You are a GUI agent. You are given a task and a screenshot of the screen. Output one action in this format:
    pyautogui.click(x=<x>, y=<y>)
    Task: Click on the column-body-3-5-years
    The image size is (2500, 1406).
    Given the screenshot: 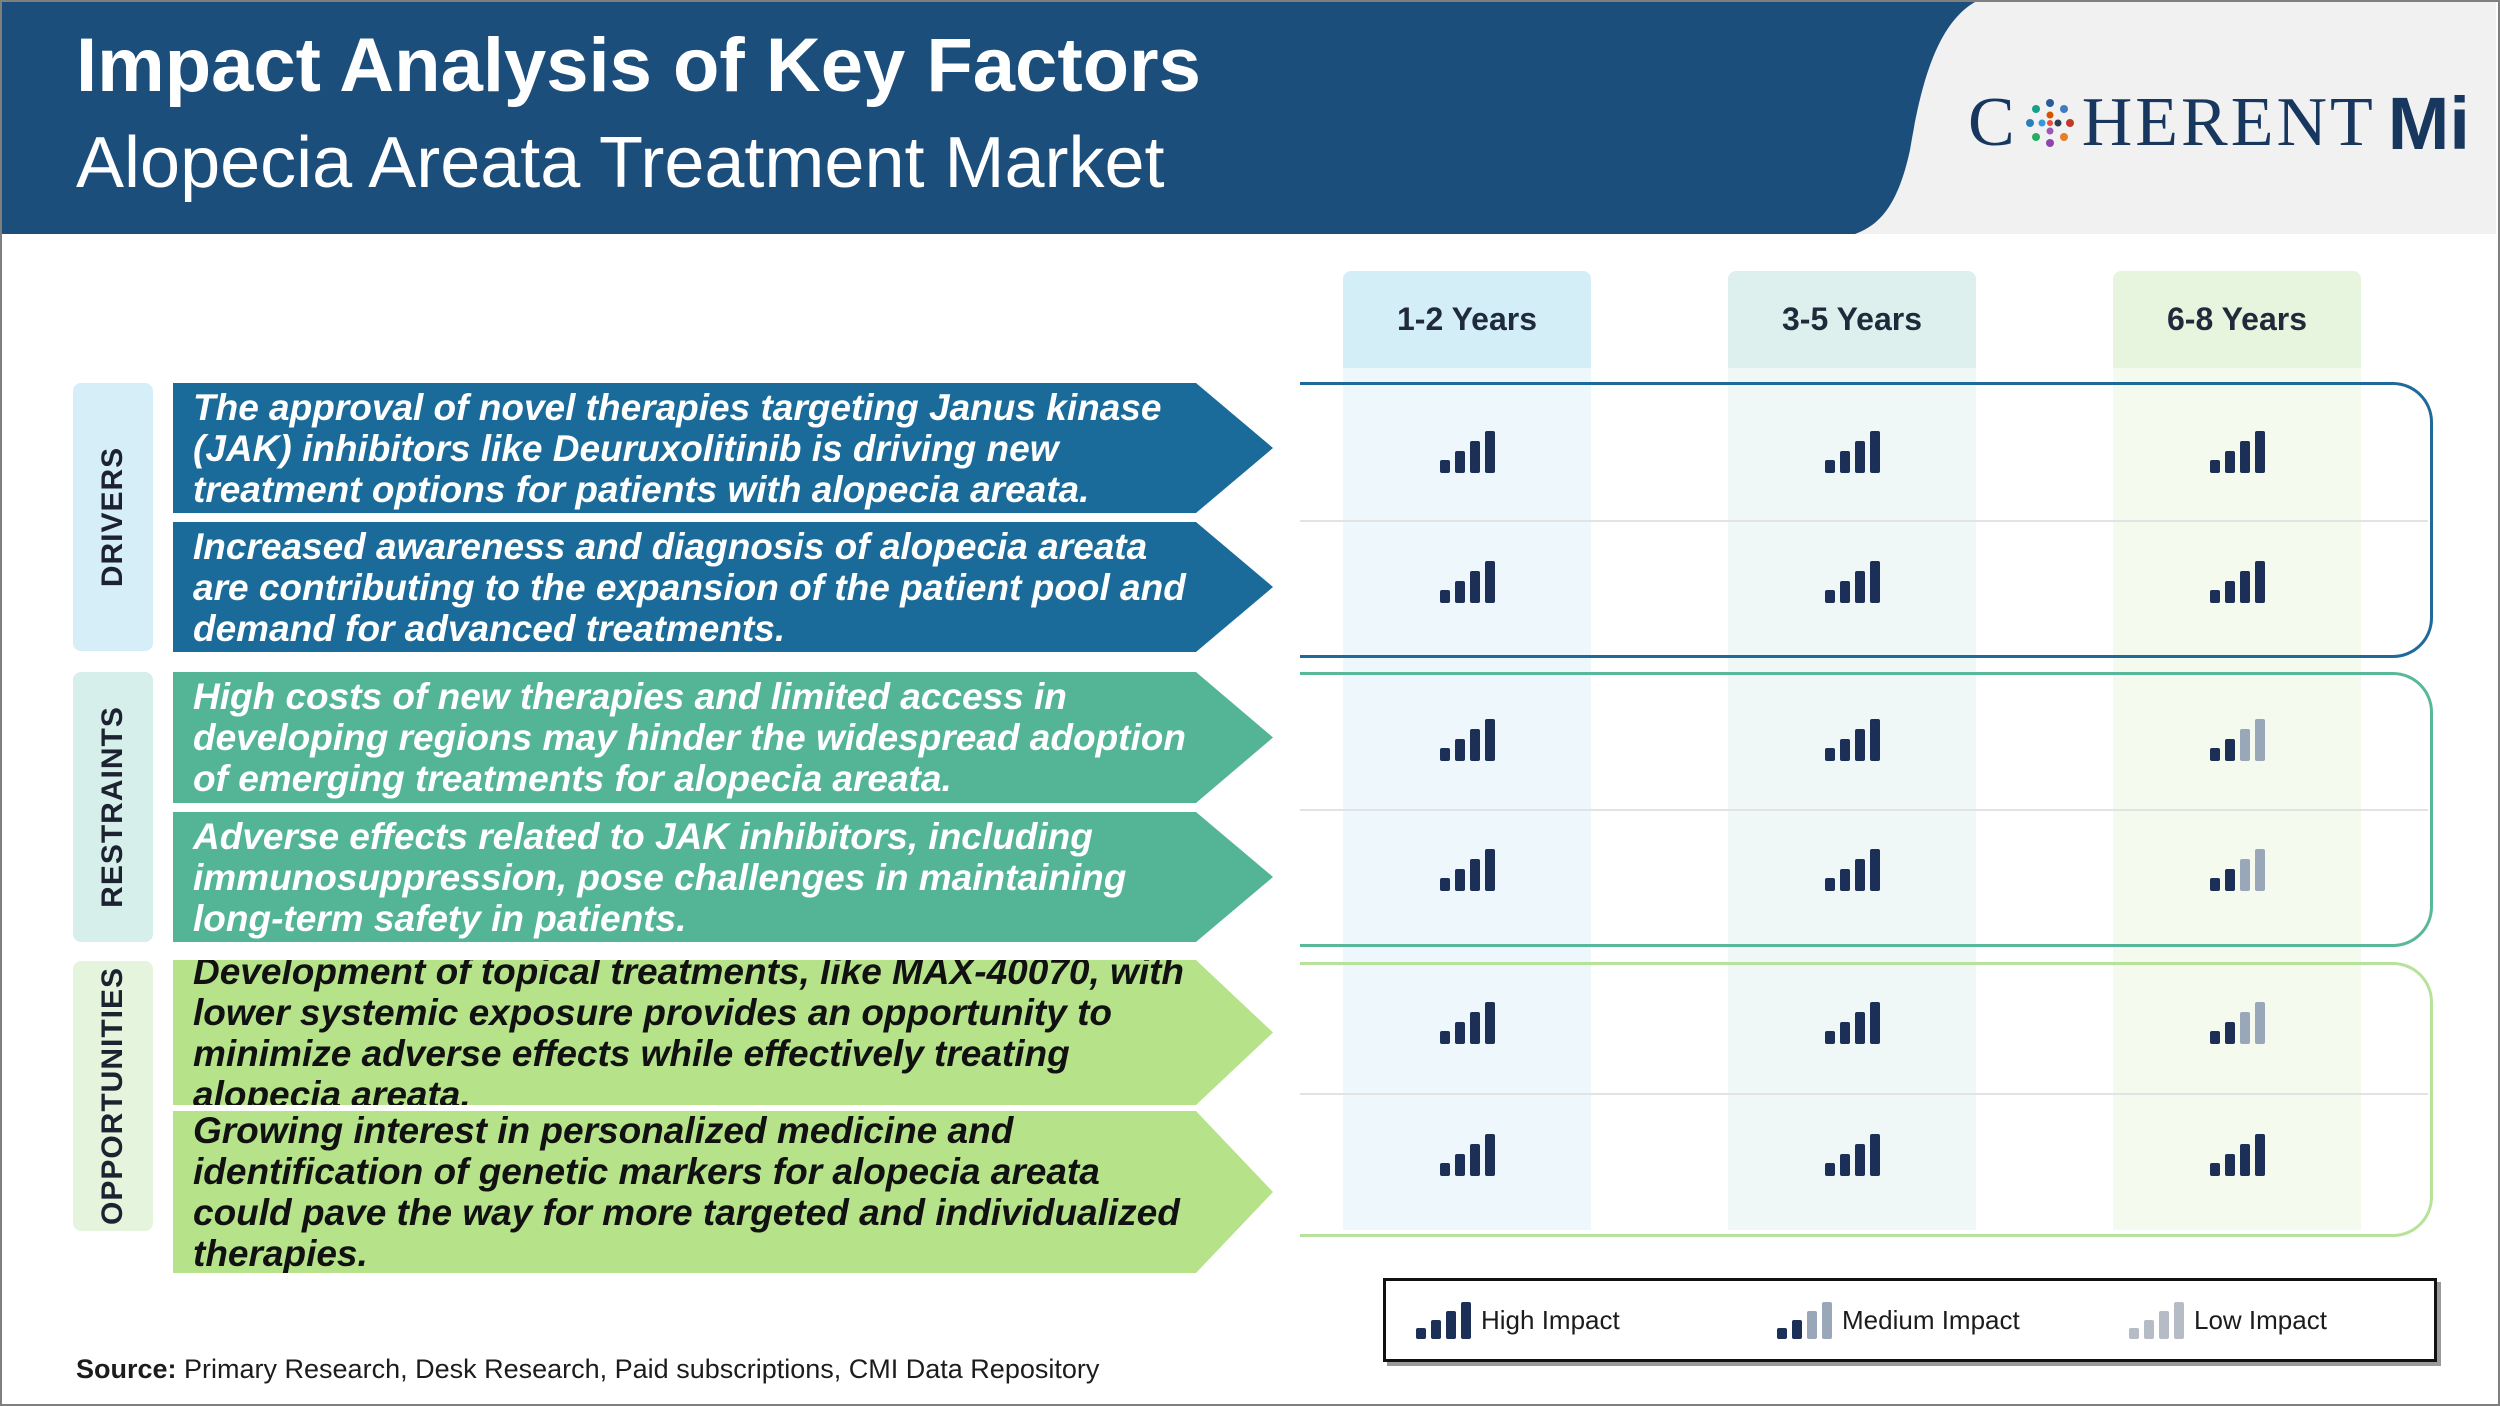 What is the action you would take?
    pyautogui.click(x=1852, y=799)
    